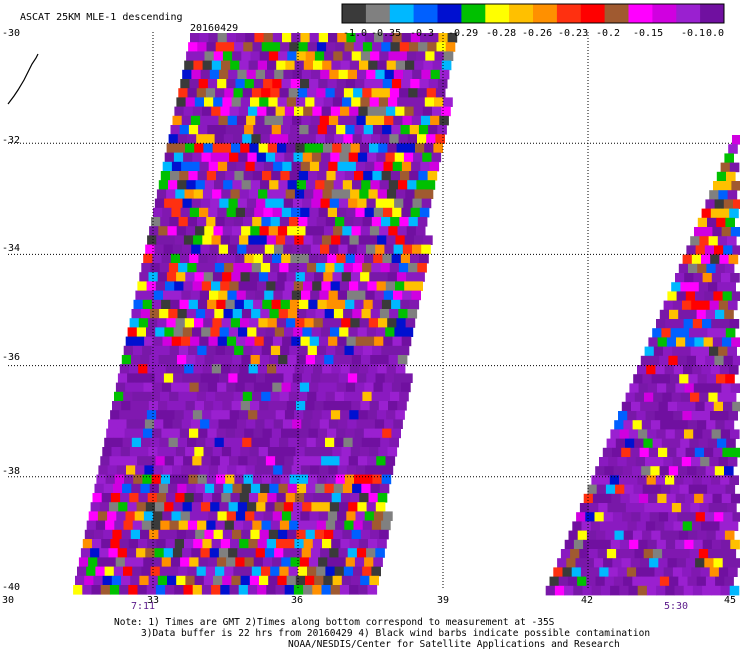  I want to click on y-tick-label: -32, so click(11, 140).